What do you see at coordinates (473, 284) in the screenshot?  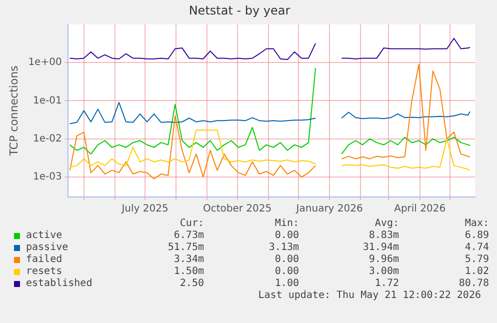 I see `text: 80.78` at bounding box center [473, 284].